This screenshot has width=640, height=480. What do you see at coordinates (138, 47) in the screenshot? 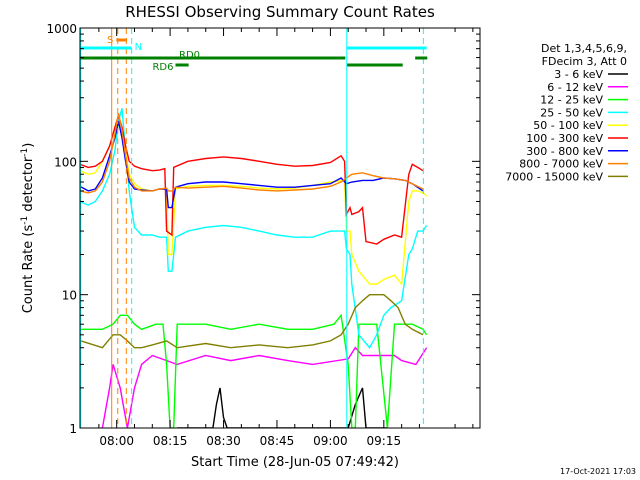
I see `flag-label-1: N` at bounding box center [138, 47].